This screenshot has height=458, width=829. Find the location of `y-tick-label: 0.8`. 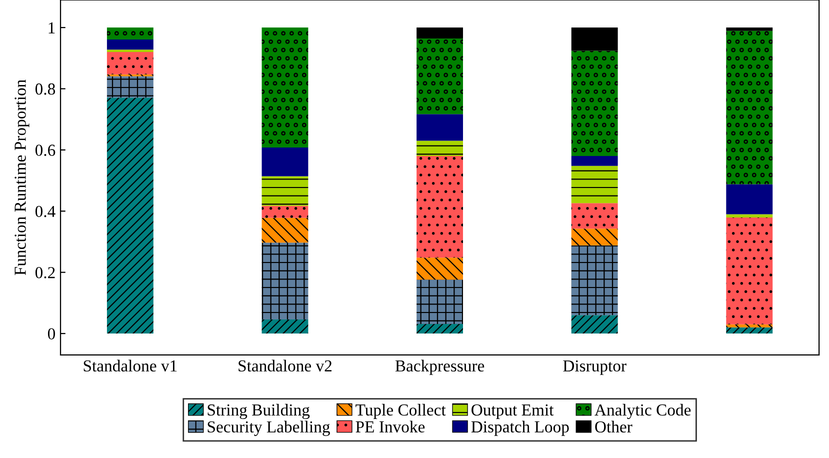

y-tick-label: 0.8 is located at coordinates (45, 89).